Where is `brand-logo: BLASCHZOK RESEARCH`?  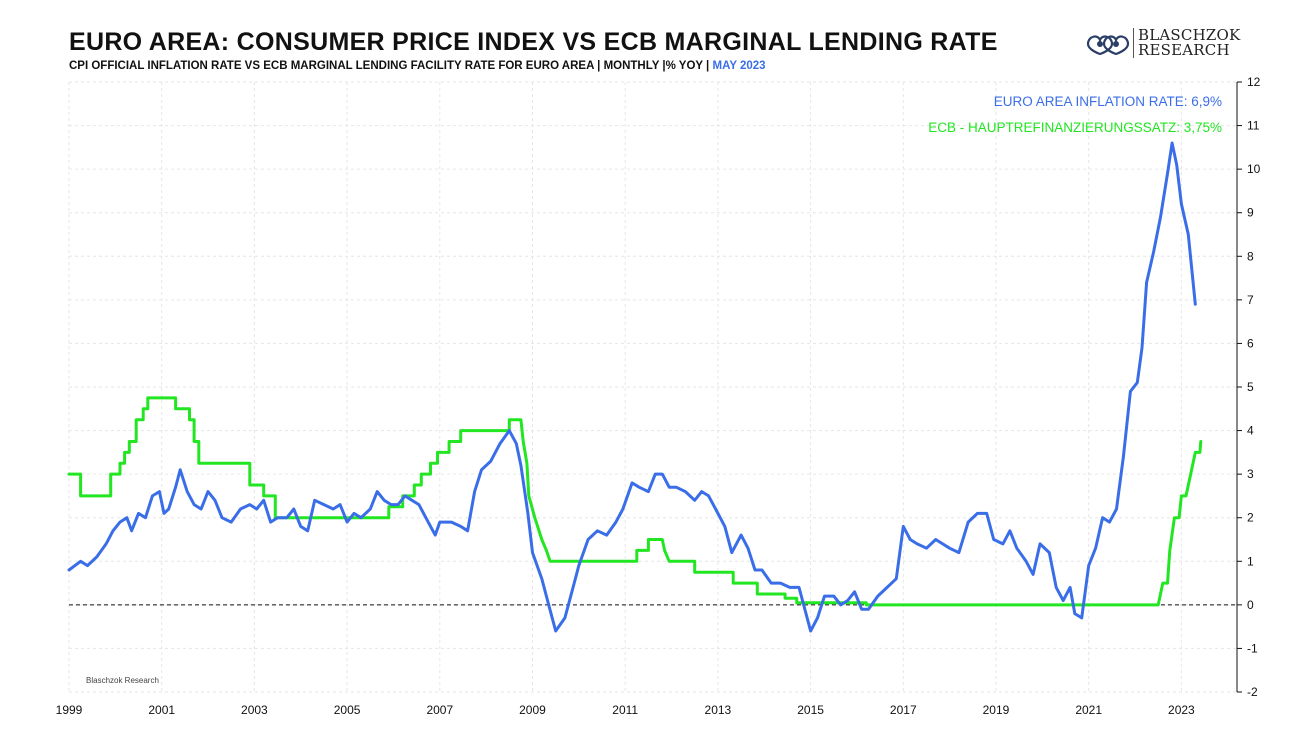 brand-logo: BLASCHZOK RESEARCH is located at coordinates (1166, 44).